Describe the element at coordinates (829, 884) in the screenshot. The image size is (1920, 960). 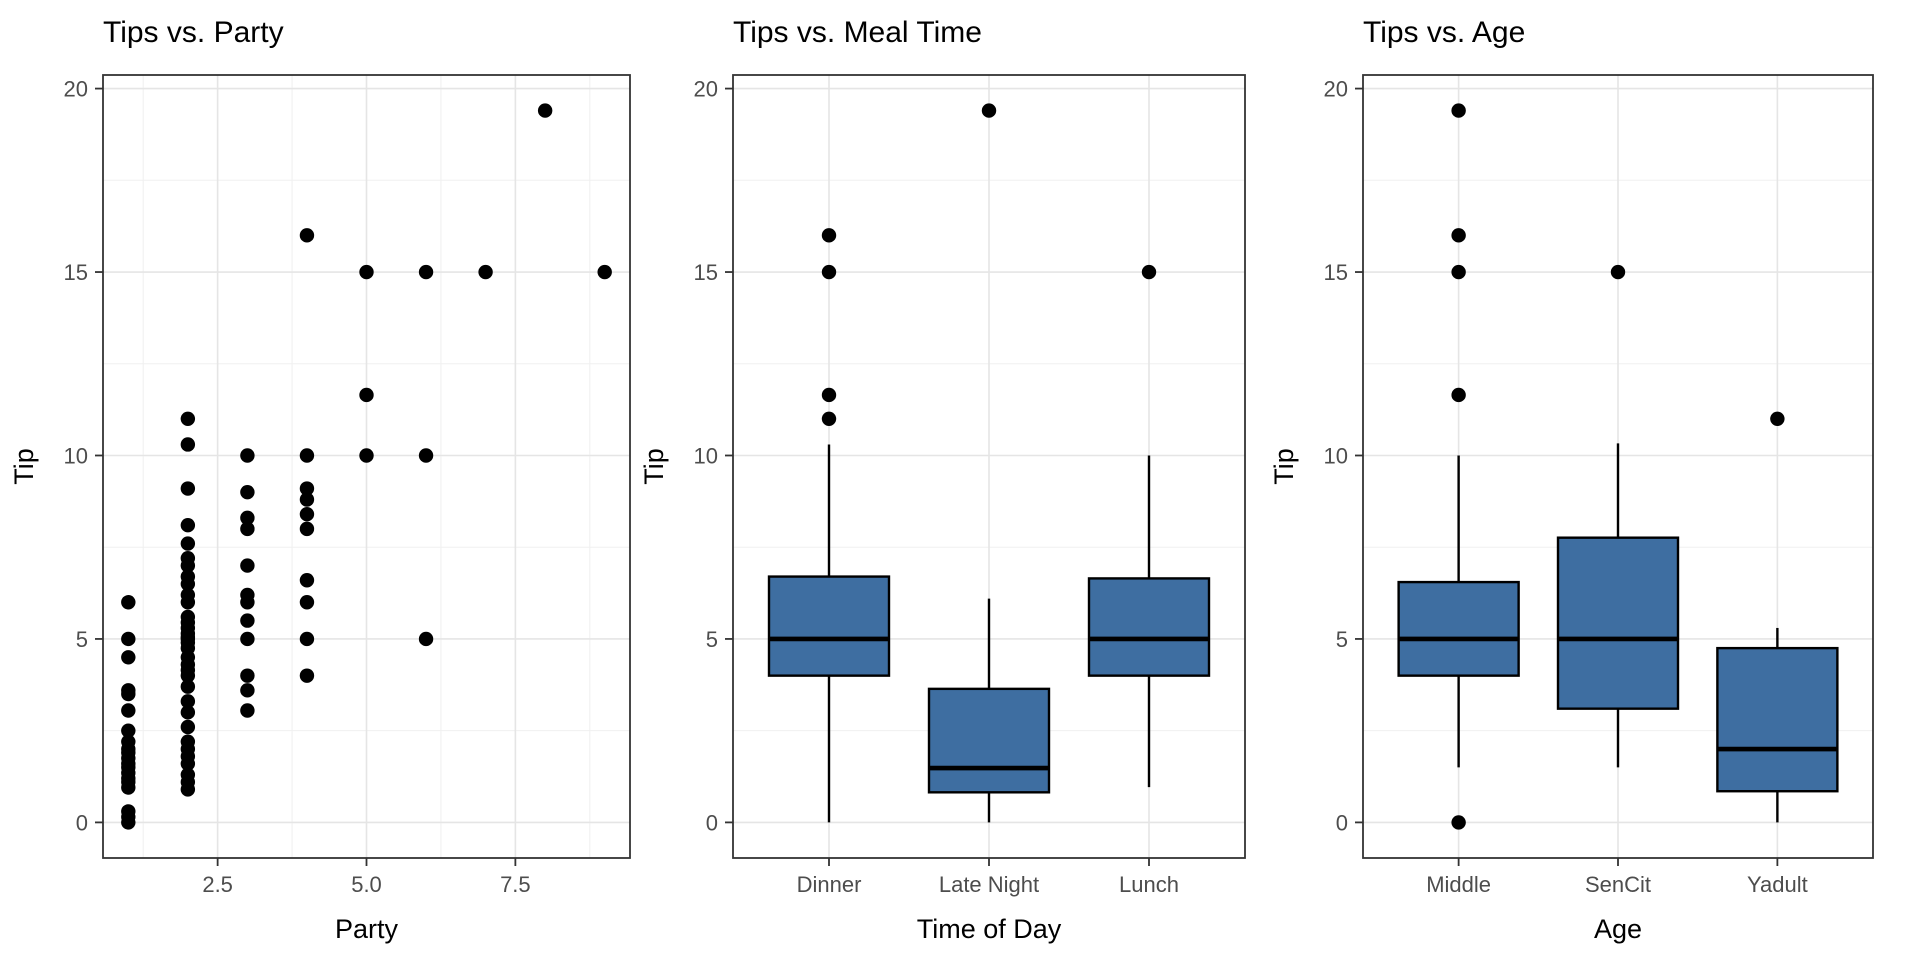
I see `x-category-label: Dinner` at that location.